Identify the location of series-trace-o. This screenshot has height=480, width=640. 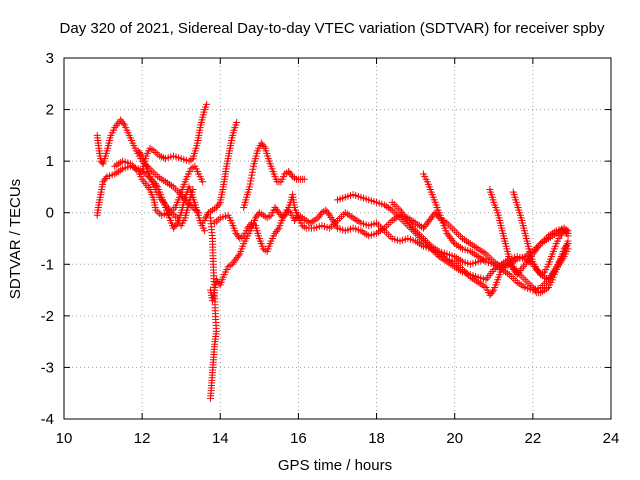
(439, 233).